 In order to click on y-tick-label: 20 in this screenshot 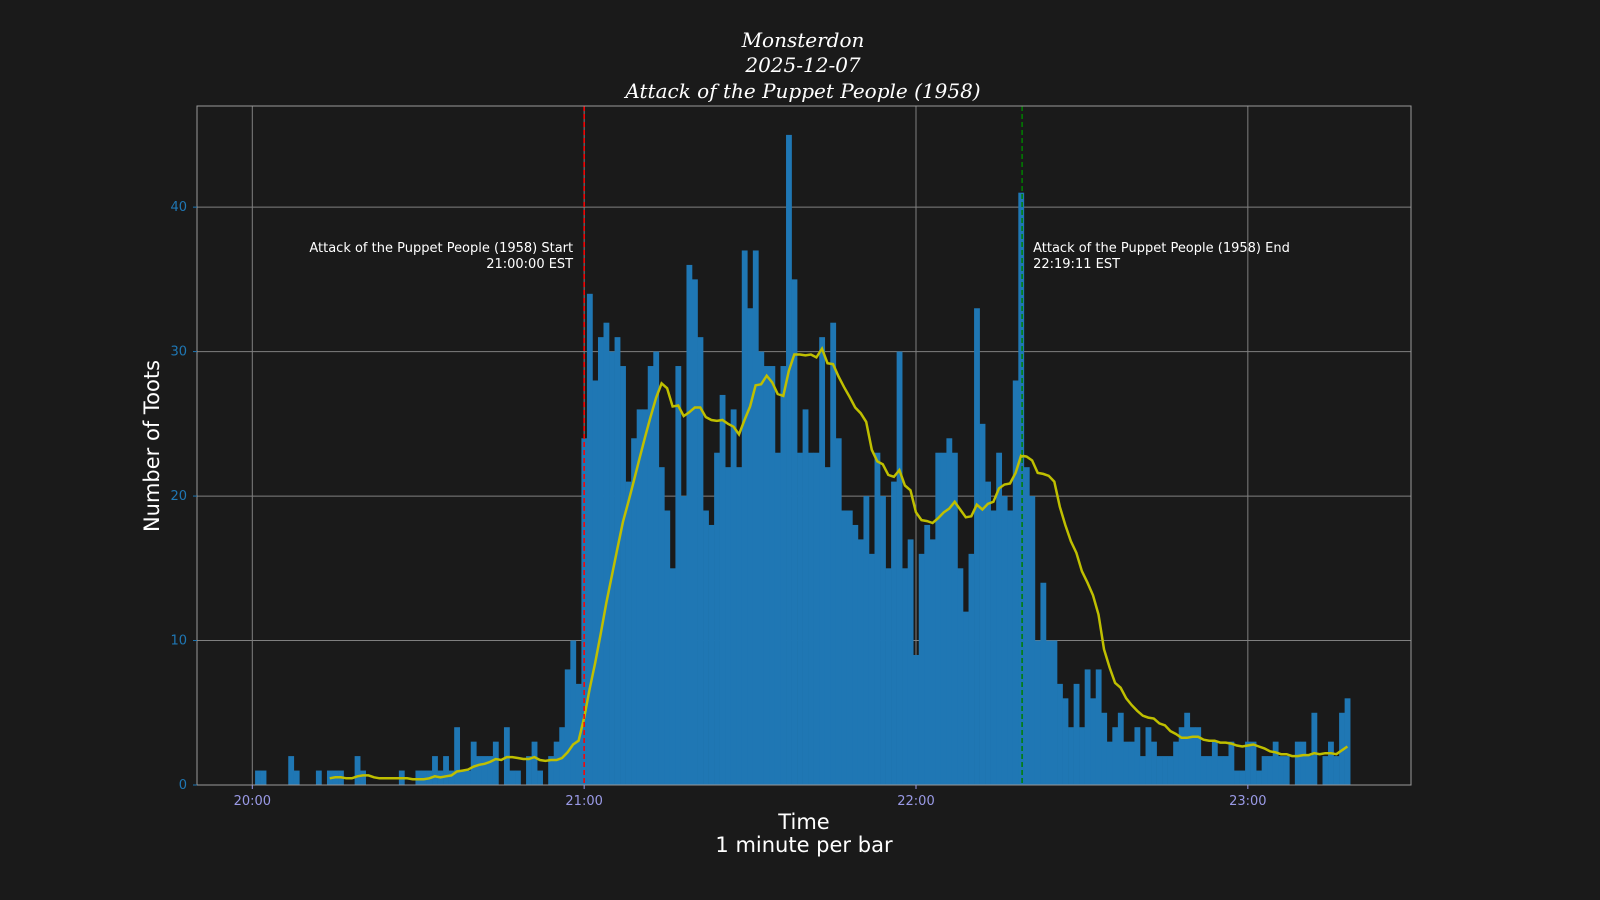, I will do `click(178, 496)`.